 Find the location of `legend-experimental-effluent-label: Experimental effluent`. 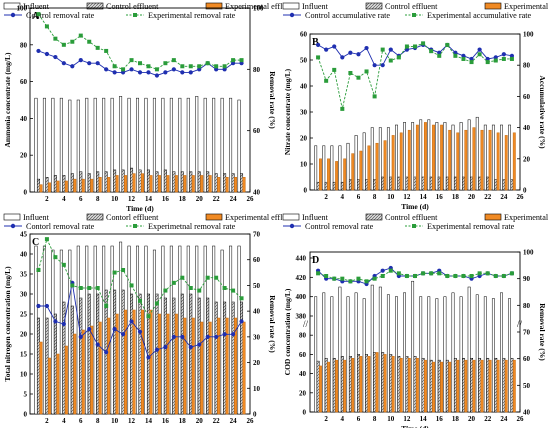

legend-experimental-effluent-label: Experimental effluent is located at coordinates (527, 217).